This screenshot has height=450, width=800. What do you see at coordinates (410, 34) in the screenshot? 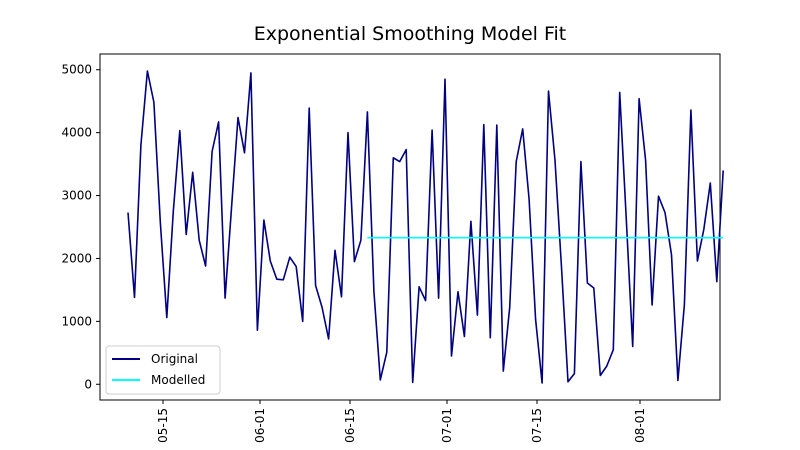
I see `chart-title: Exponential Smoothing Model Fit` at bounding box center [410, 34].